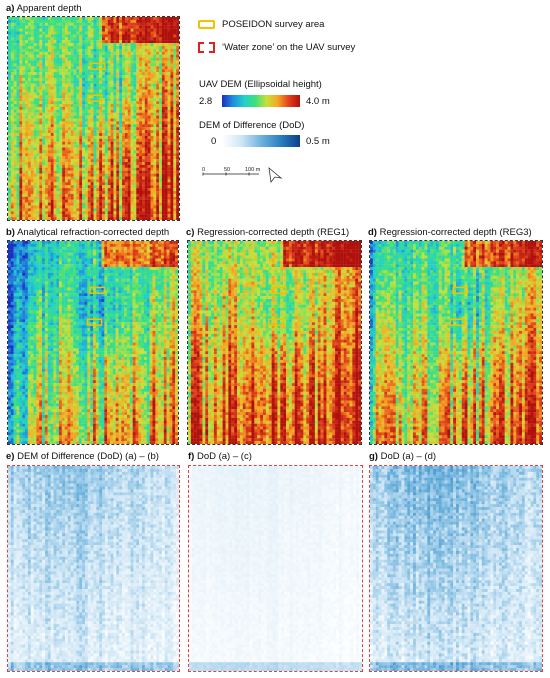 The height and width of the screenshot is (678, 550). I want to click on reg1-corrected-depth-map, so click(274, 342).